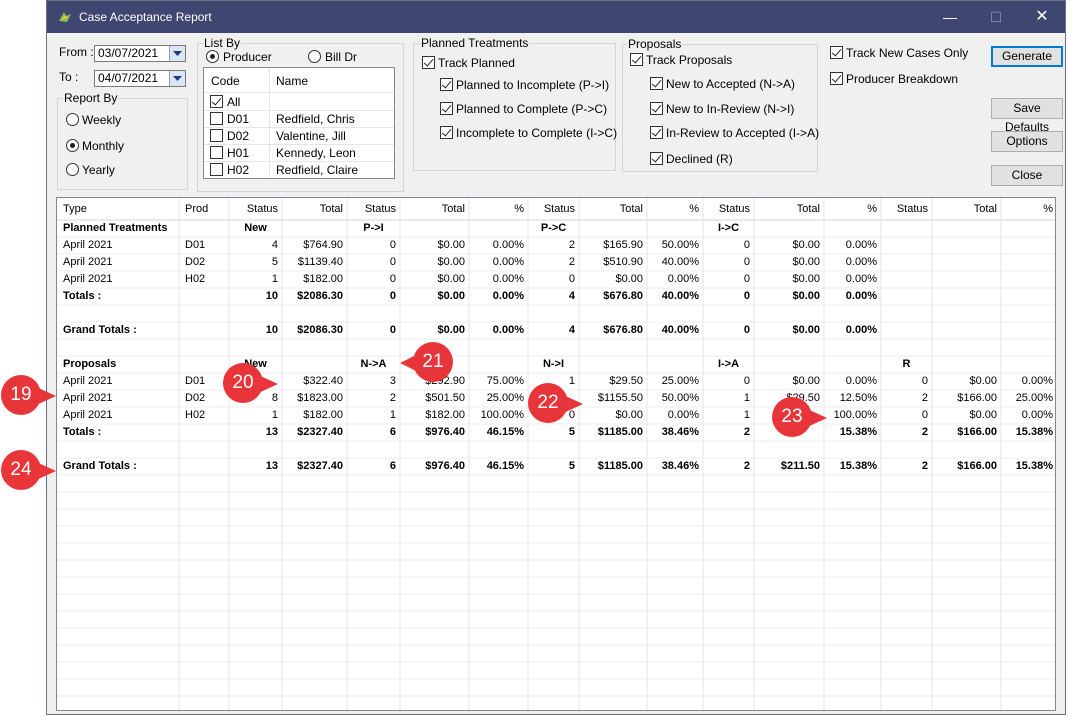  What do you see at coordinates (1034, 432) in the screenshot?
I see `table-cell: 15.38%` at bounding box center [1034, 432].